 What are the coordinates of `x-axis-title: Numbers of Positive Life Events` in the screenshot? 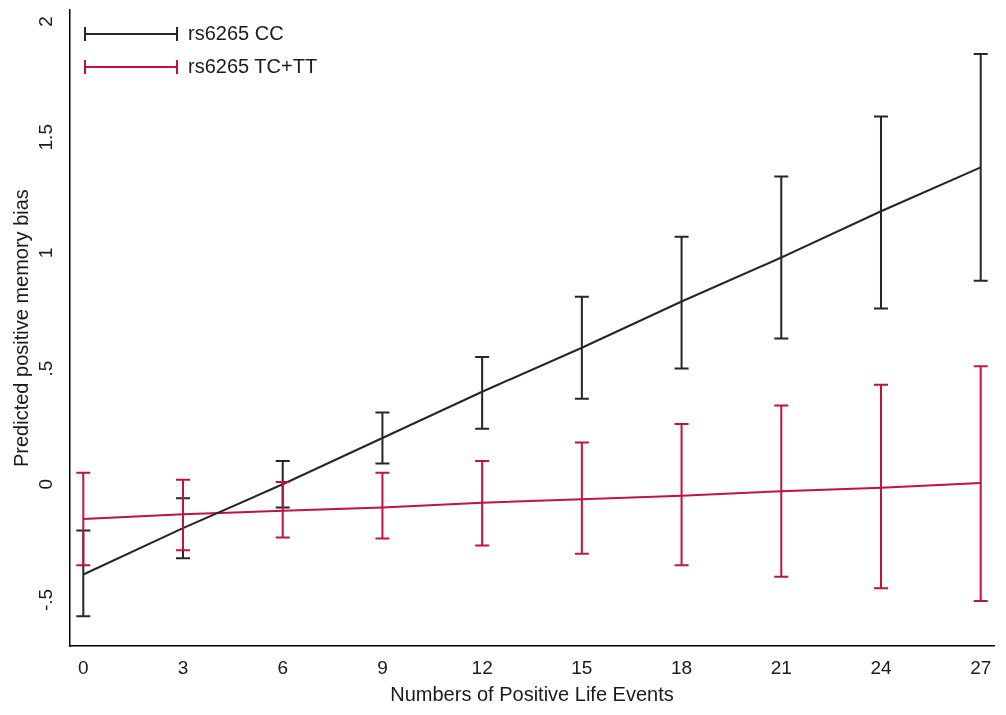 It's located at (532, 693).